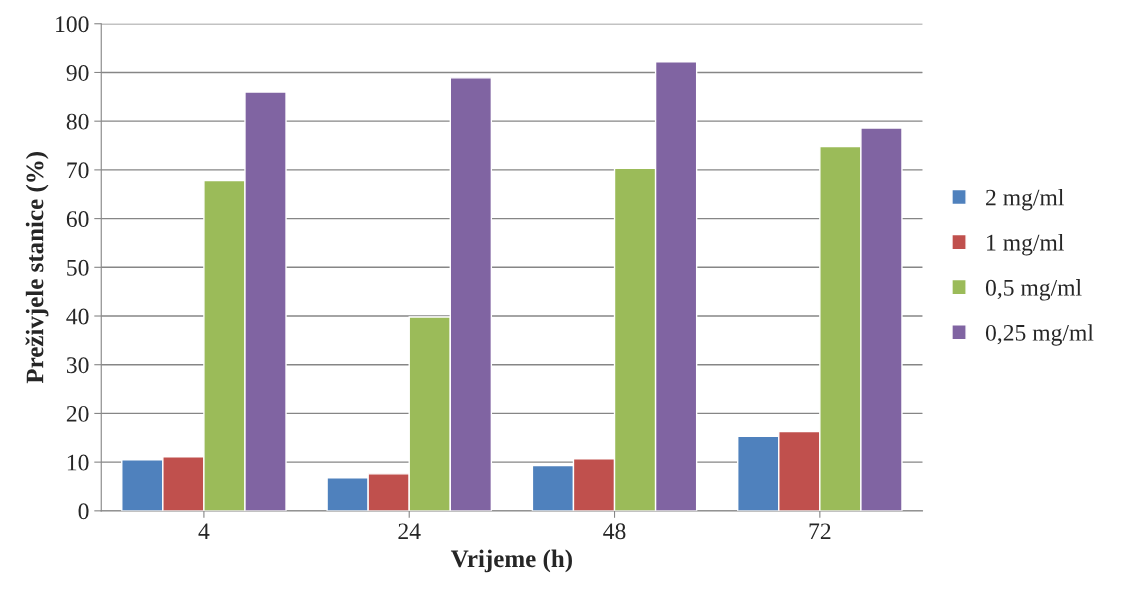 This screenshot has height=594, width=1125. What do you see at coordinates (77, 121) in the screenshot?
I see `y-tick-label: 80` at bounding box center [77, 121].